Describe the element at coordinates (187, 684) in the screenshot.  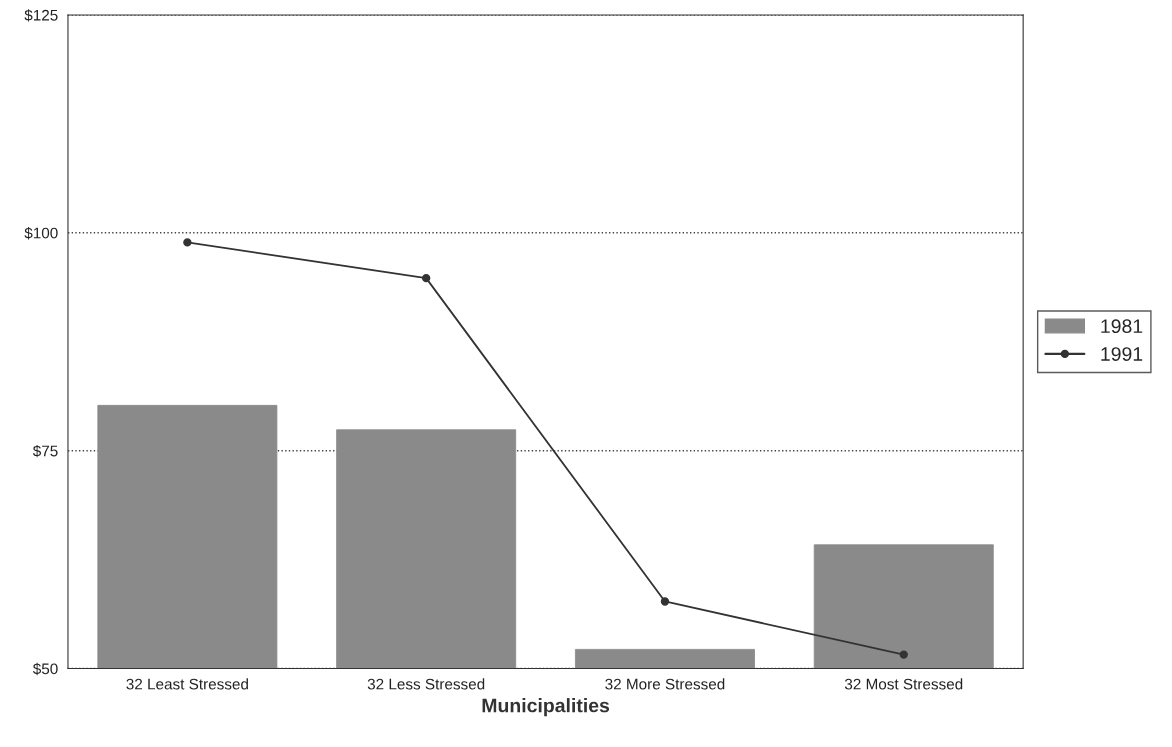
I see `x-tick-label: 32 Least Stressed` at that location.